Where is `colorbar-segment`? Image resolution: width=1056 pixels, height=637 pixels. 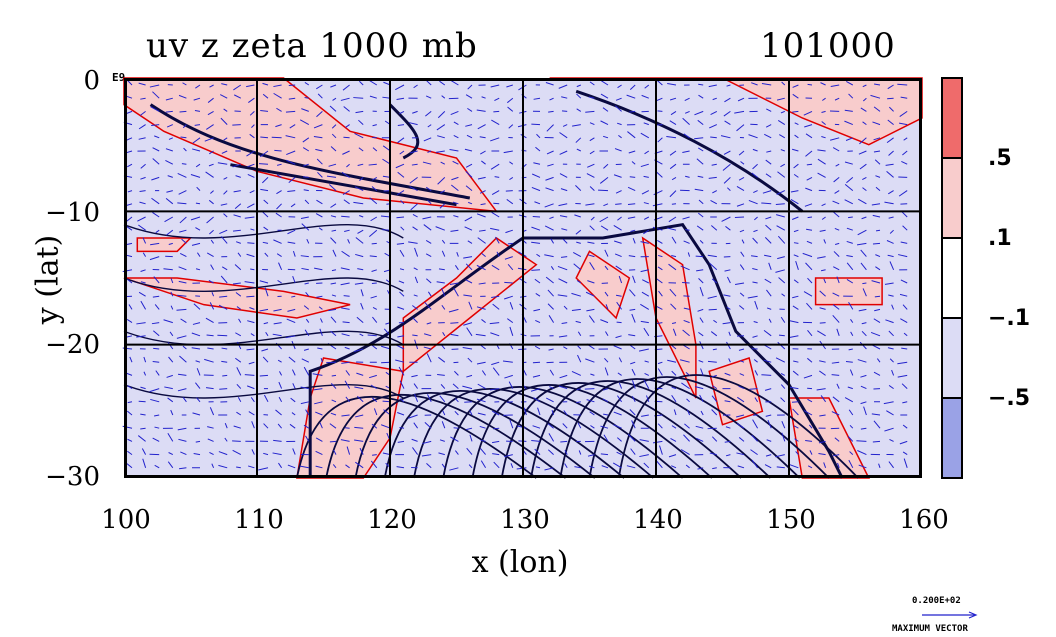 colorbar-segment is located at coordinates (952, 198).